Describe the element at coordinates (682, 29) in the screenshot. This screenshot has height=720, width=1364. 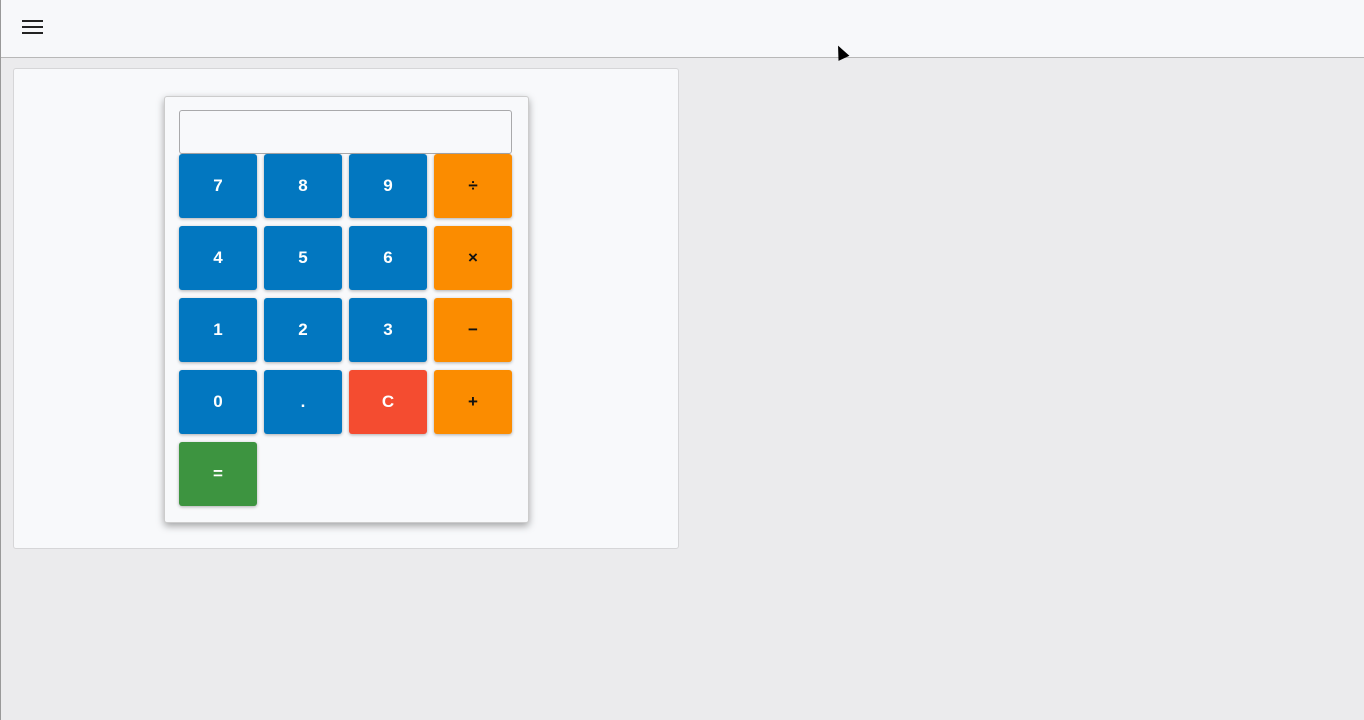
I see `top-bar` at that location.